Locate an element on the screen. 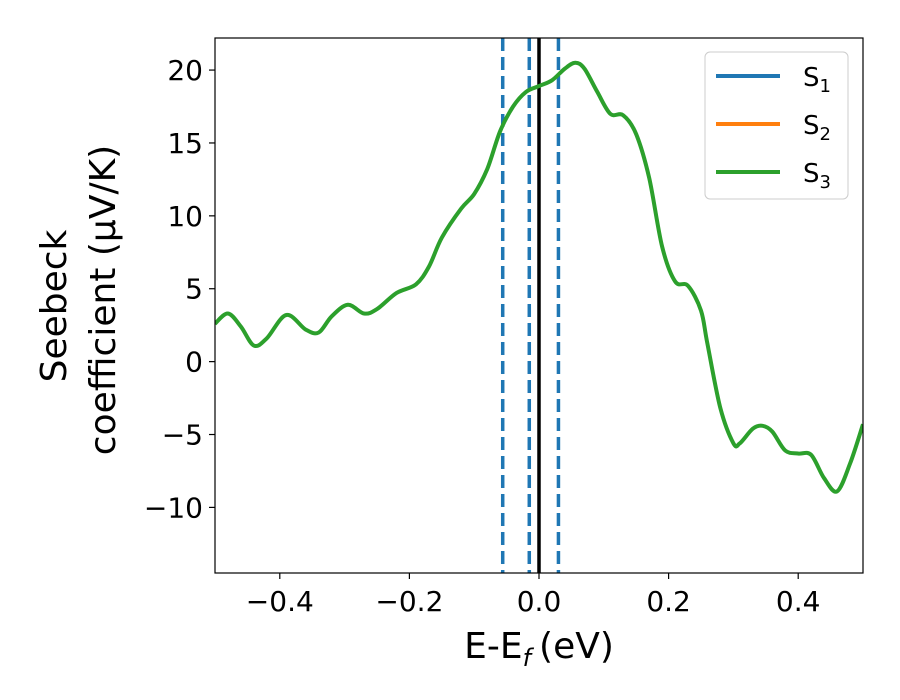  y-axis-title-line1: Seebeck is located at coordinates (54, 305).